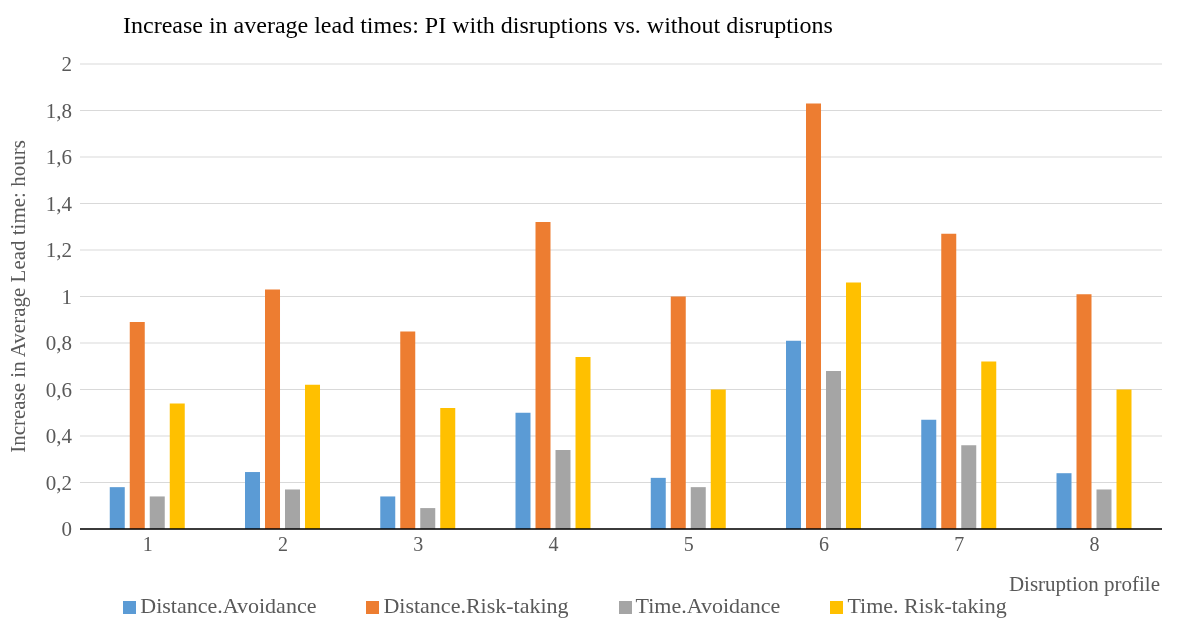  Describe the element at coordinates (66, 296) in the screenshot. I see `y-tick-label: 1` at that location.